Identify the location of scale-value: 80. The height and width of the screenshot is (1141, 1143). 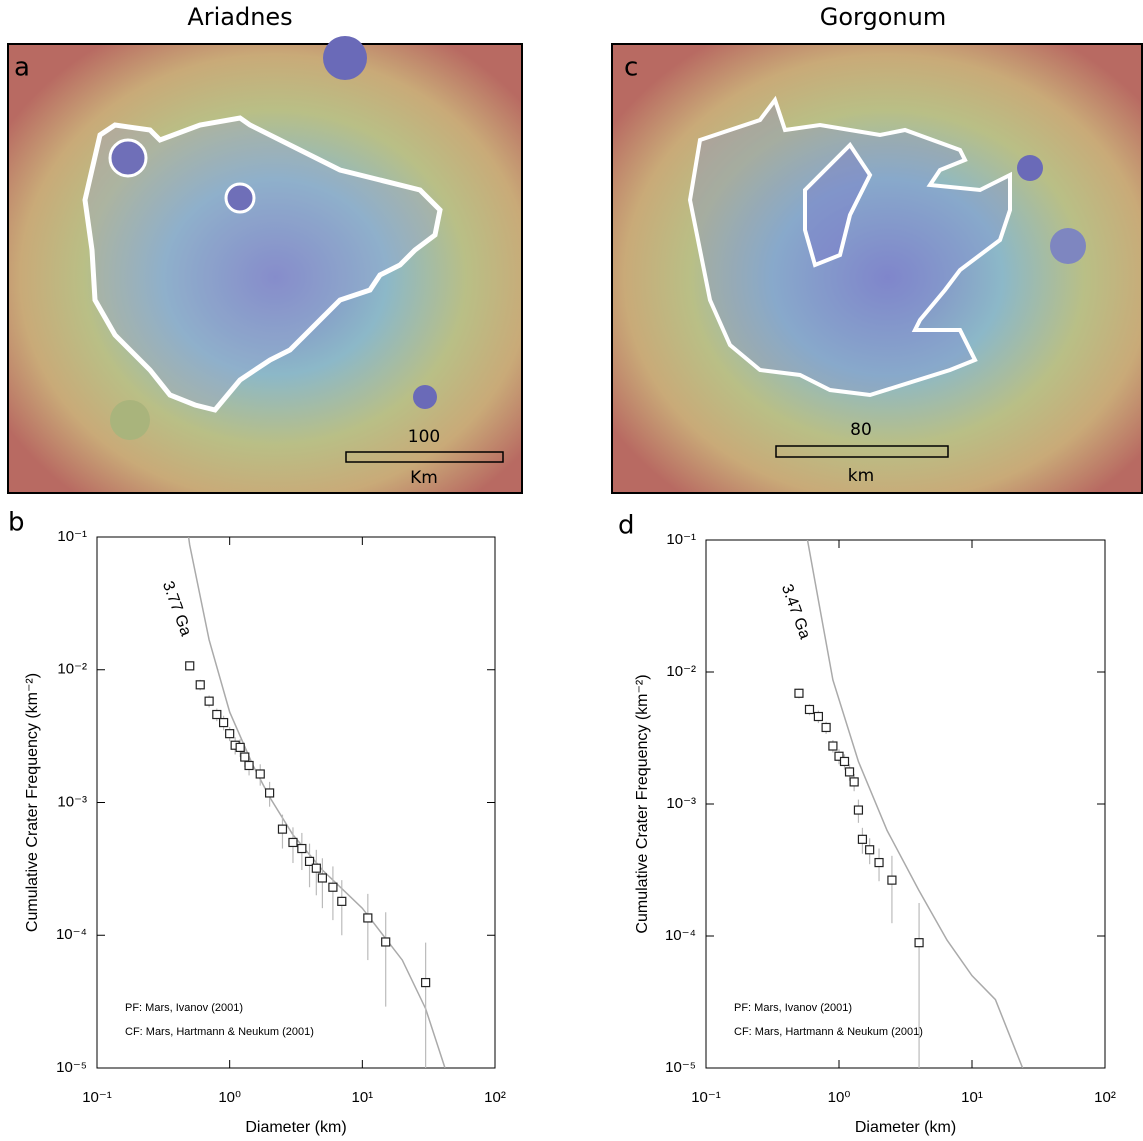
(861, 430).